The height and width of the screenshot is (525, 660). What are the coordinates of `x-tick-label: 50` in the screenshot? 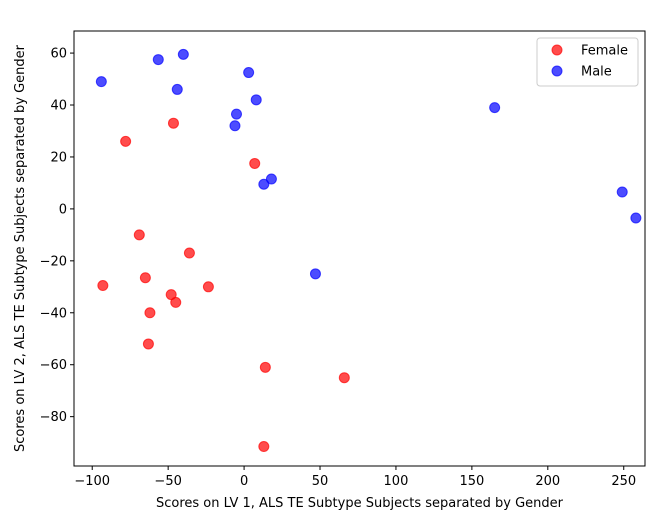 It's located at (320, 481).